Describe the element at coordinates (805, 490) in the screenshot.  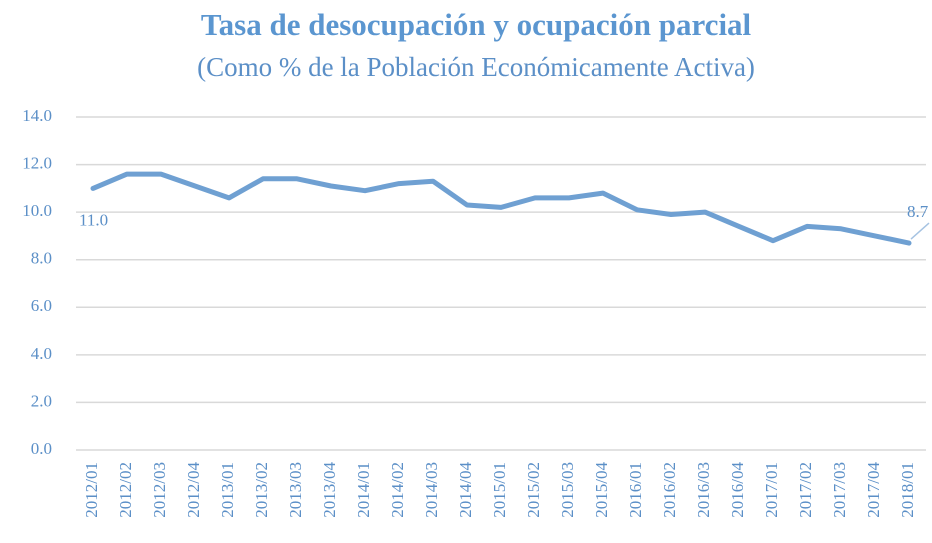
I see `x-tick-label: 2017/02` at that location.